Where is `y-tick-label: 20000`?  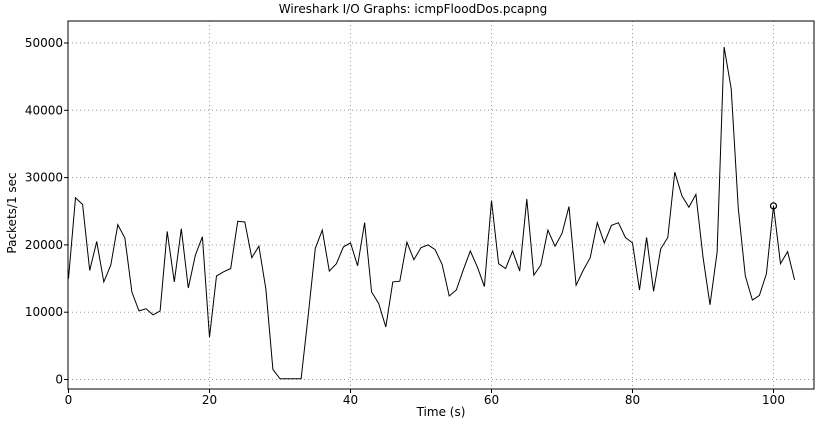 y-tick-label: 20000 is located at coordinates (44, 245).